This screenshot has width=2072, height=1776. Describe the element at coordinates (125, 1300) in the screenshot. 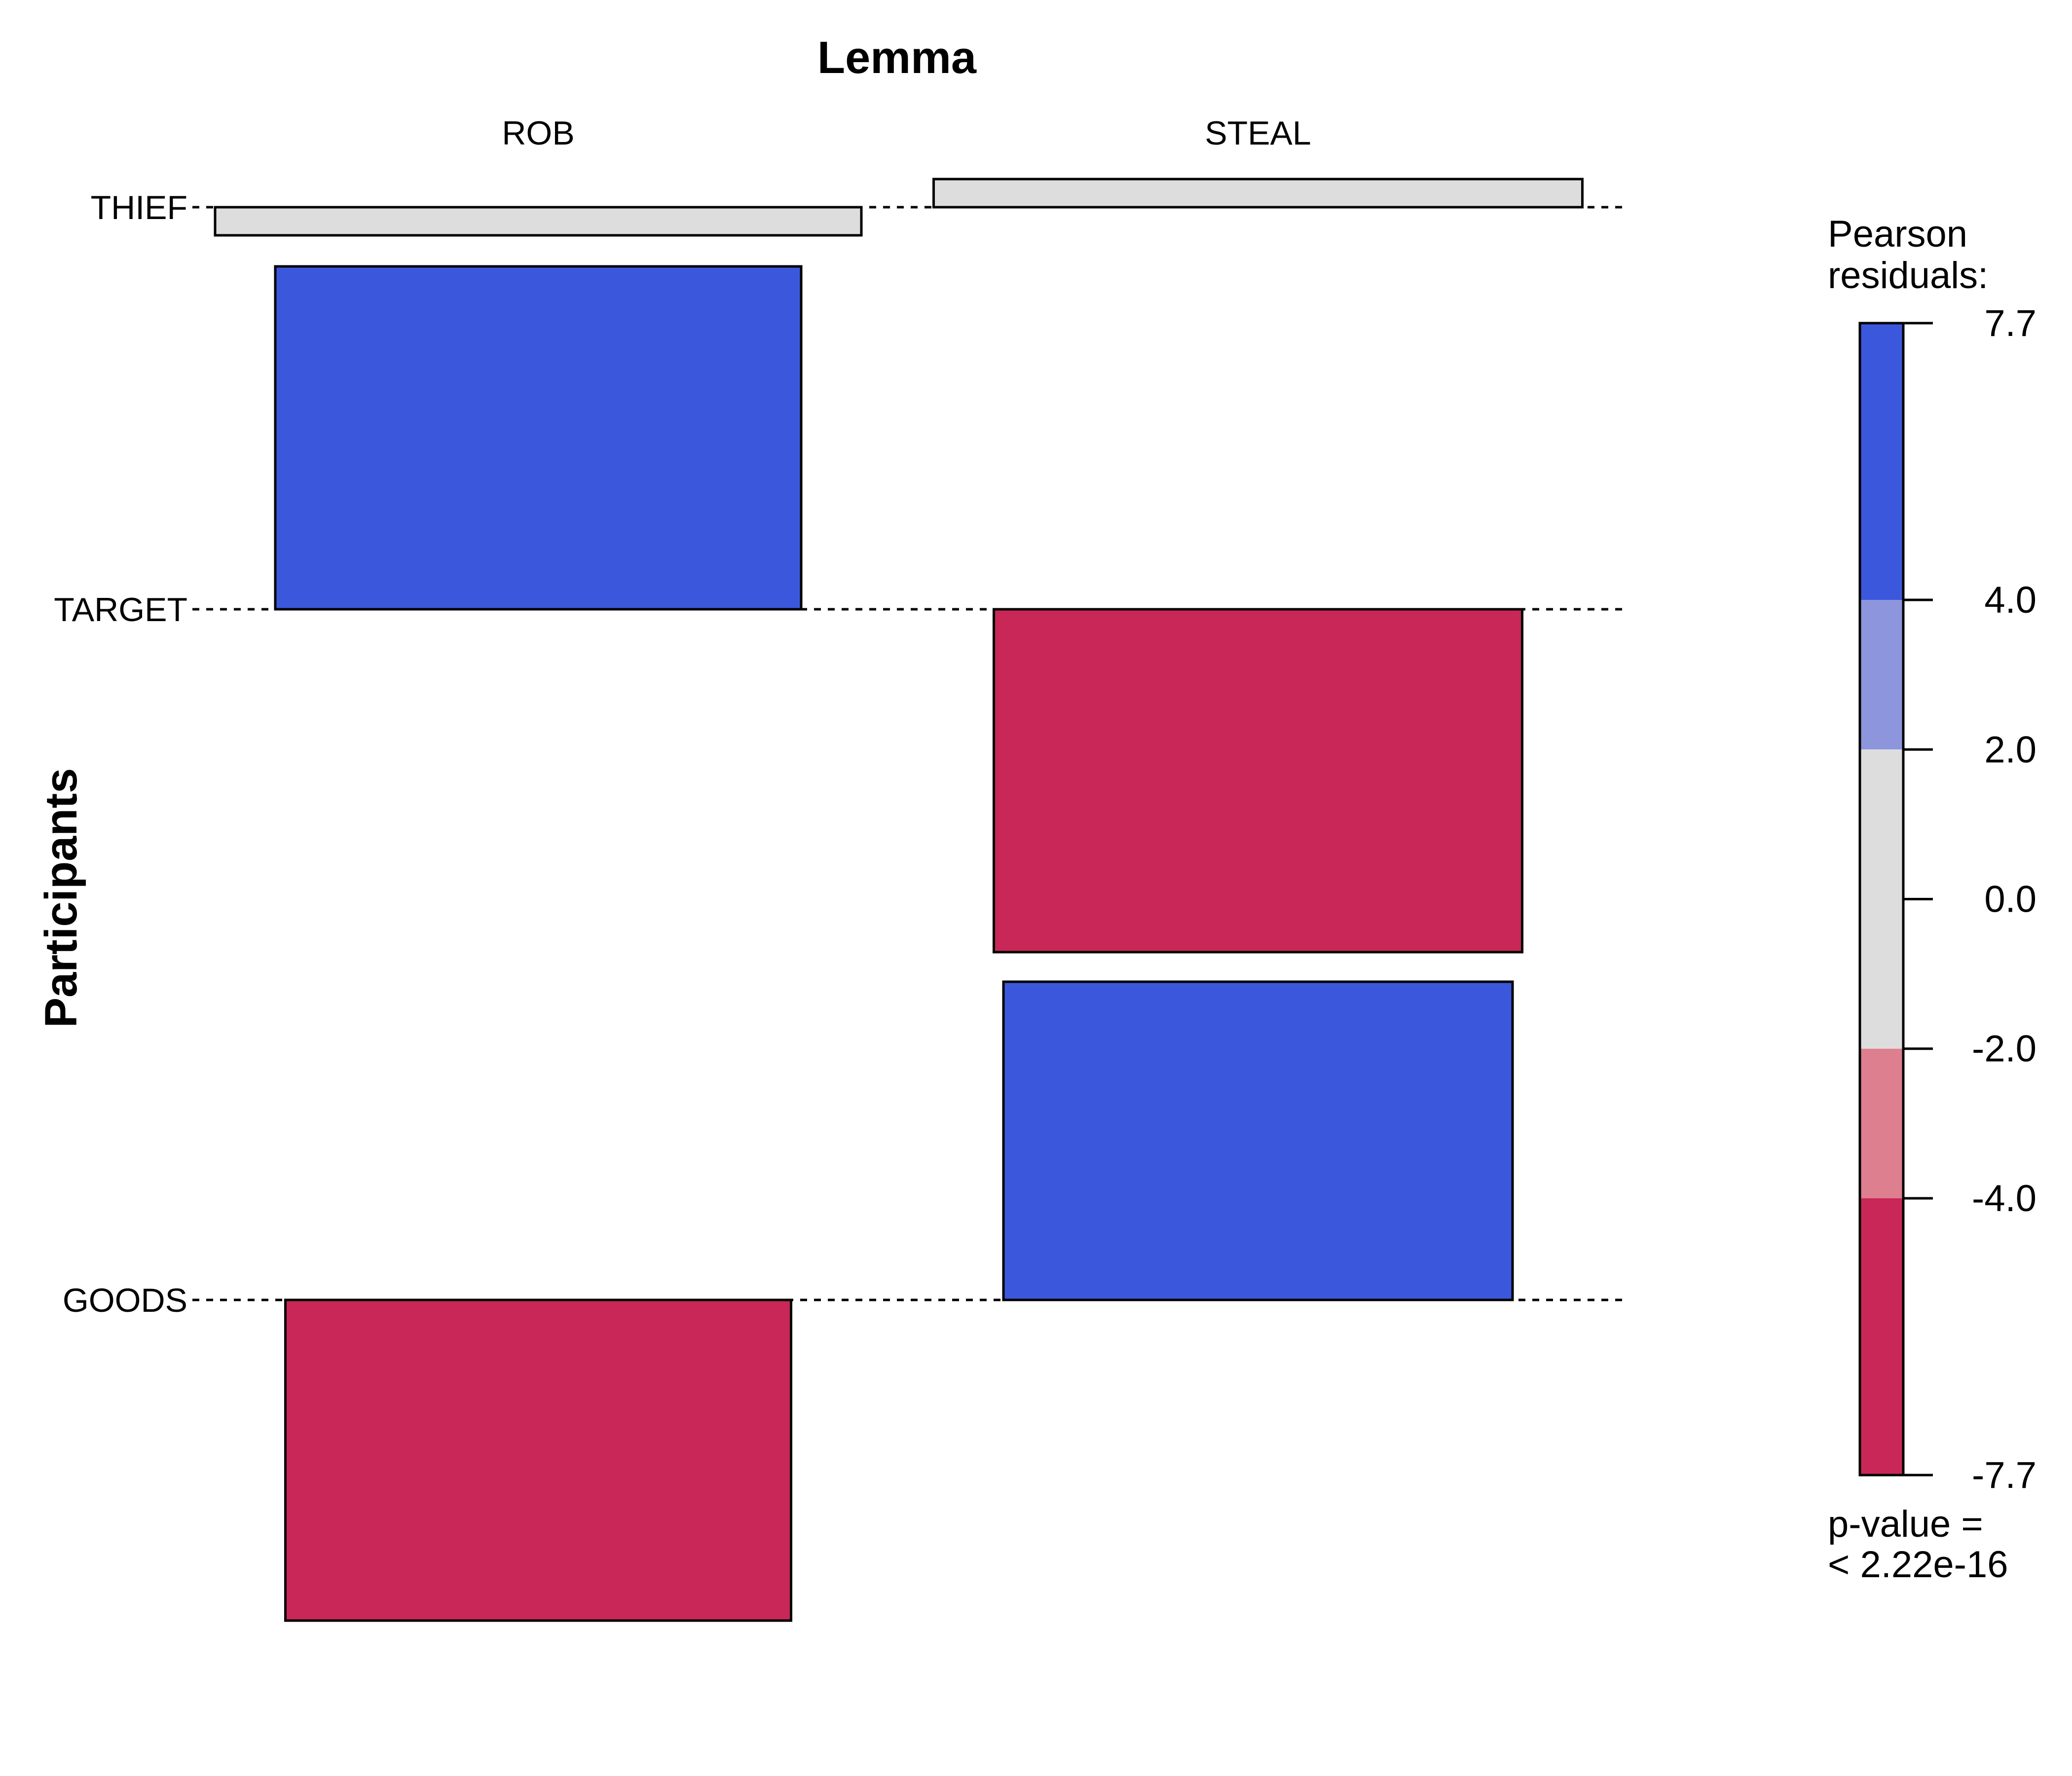

I see `row-label-goods: GOODS` at that location.